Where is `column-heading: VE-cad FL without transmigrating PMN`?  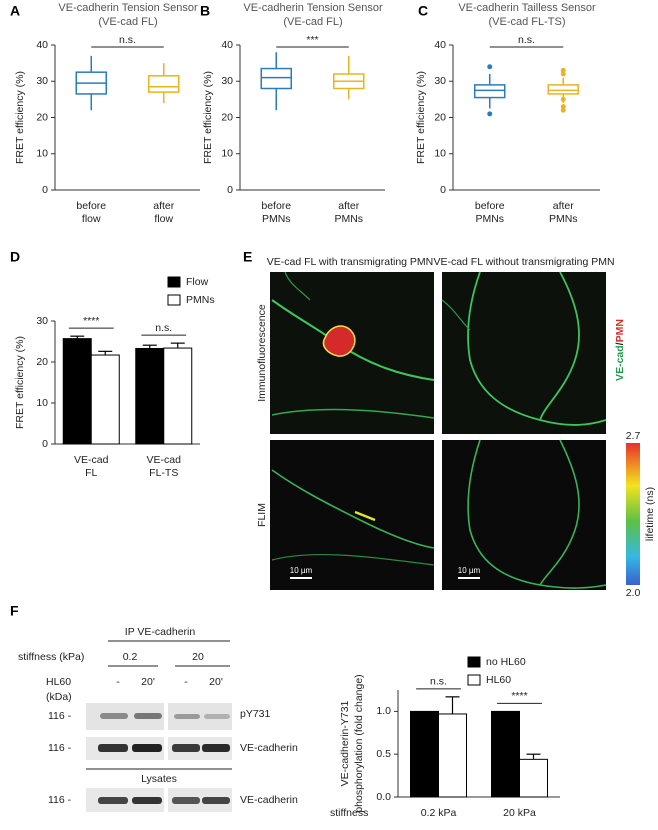 column-heading: VE-cad FL without transmigrating PMN is located at coordinates (523, 262).